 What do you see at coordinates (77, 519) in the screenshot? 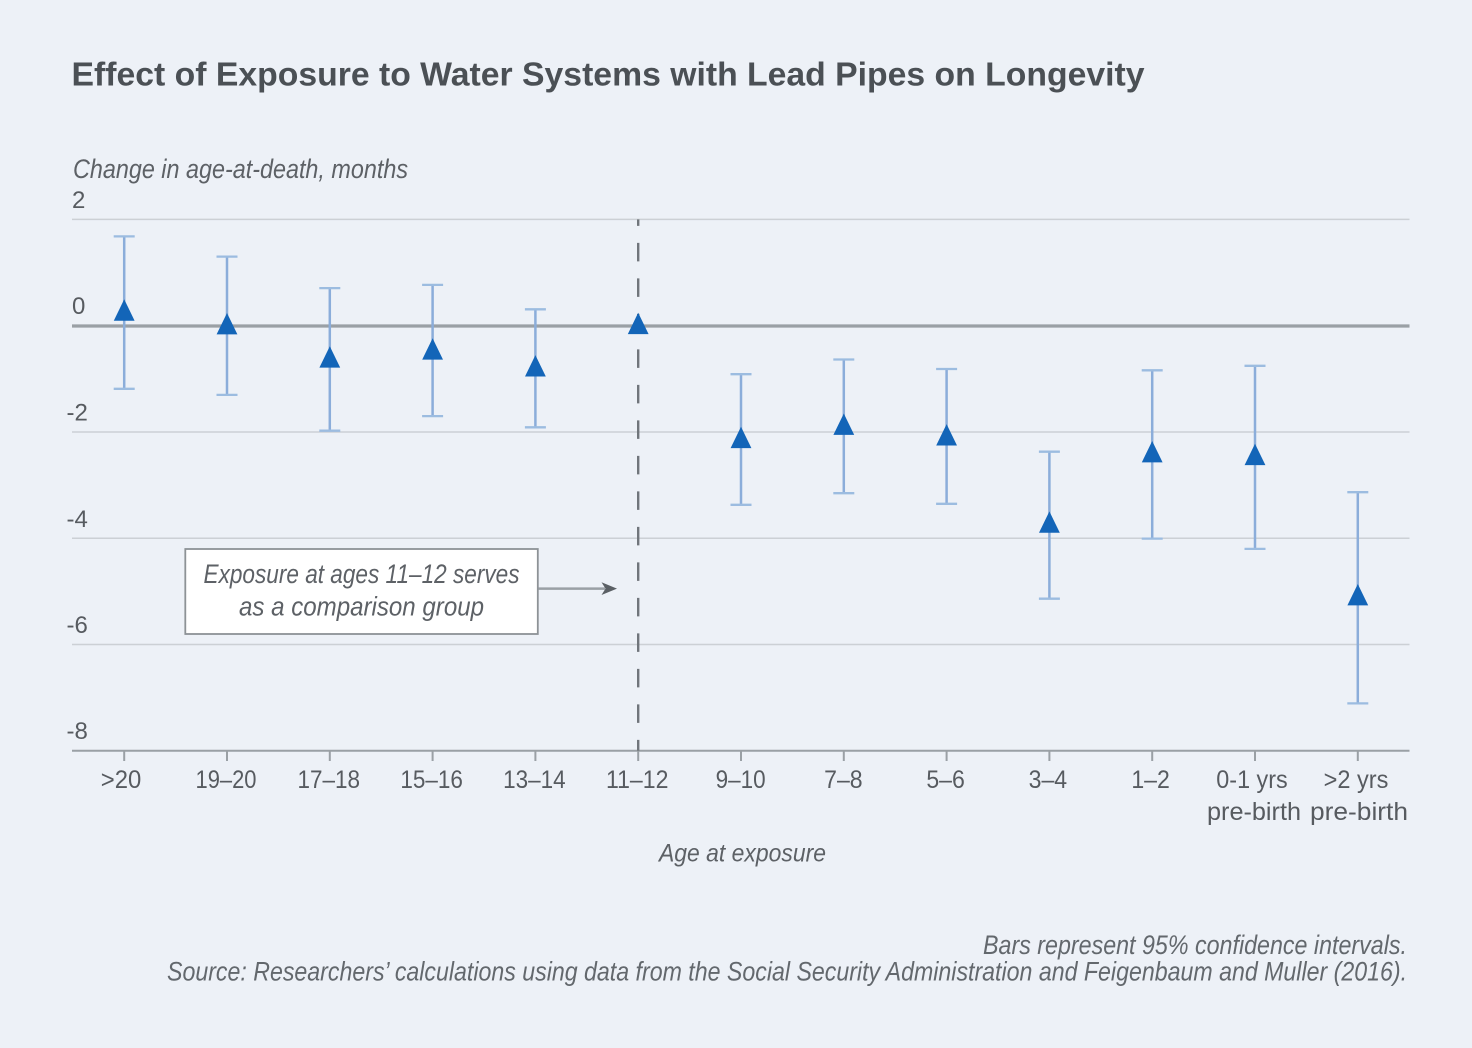
I see `svg-text: -4` at bounding box center [77, 519].